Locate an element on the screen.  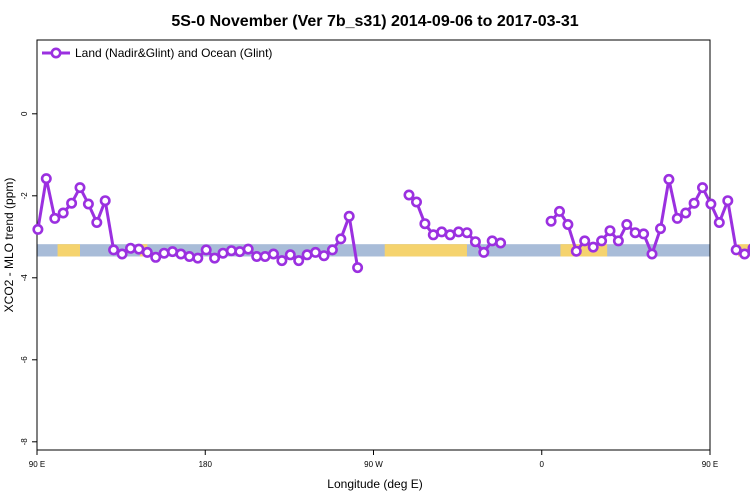
x-tick-label: 180 is located at coordinates (206, 464).